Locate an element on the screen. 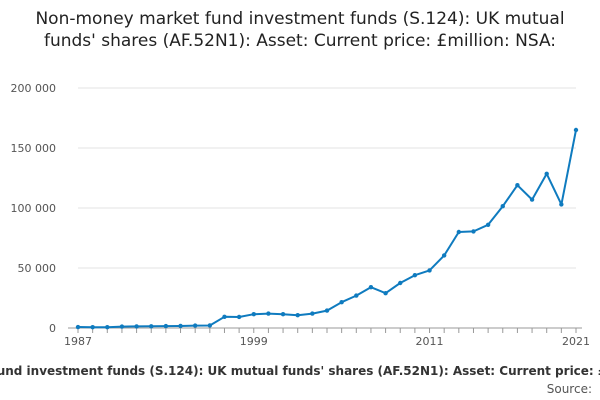 The width and height of the screenshot is (600, 400). y-tick-label: 50 000 is located at coordinates (37, 268).